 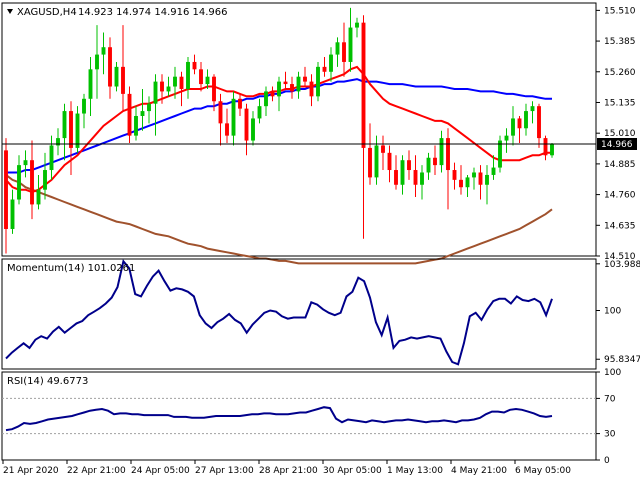 I want to click on price-tick-label: 15.135, so click(x=620, y=103).